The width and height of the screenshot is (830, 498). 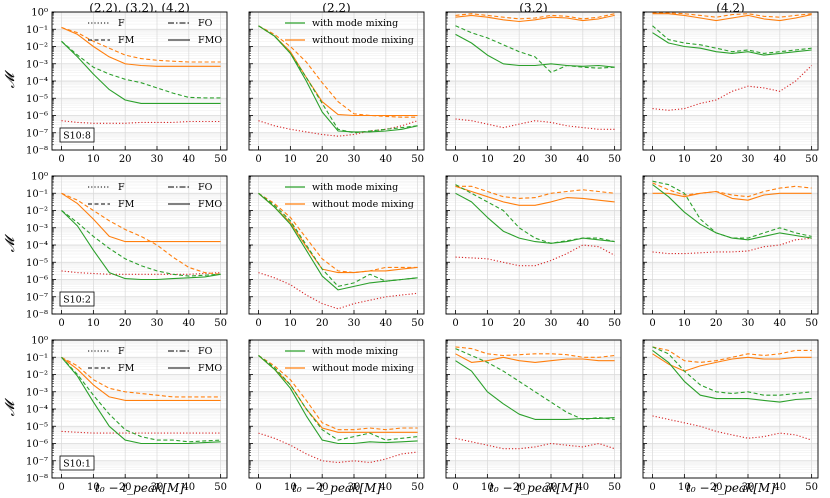 I want to click on y-tick-label: 10⁻⁸, so click(x=37, y=151).